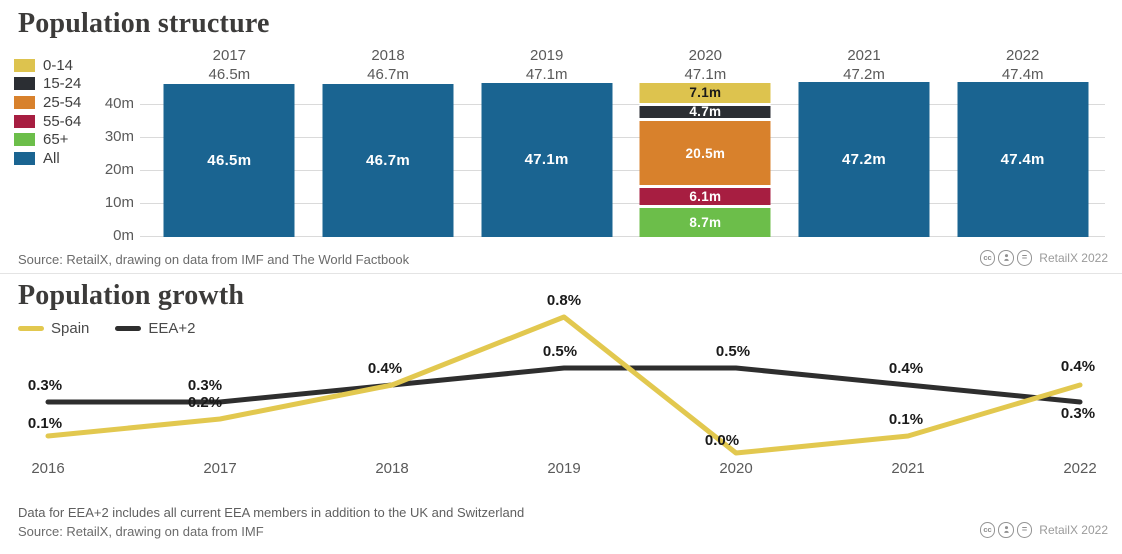  I want to click on stacked-segment-55-64: 6.1m, so click(705, 198).